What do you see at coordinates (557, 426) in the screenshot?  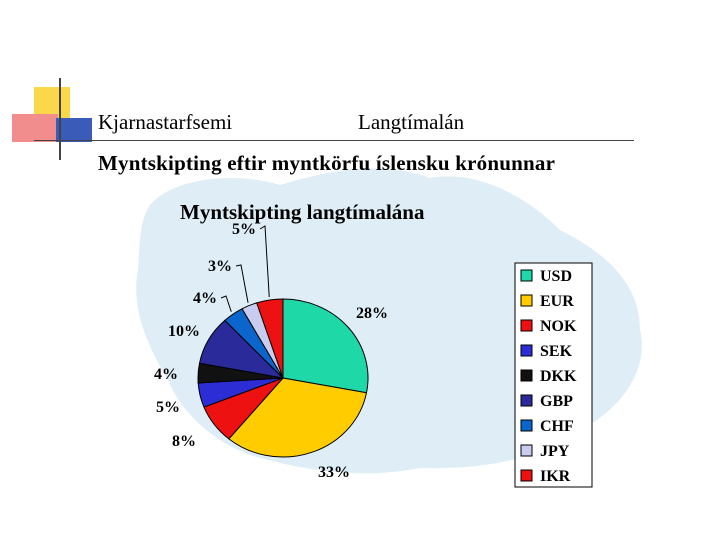 I see `legend-label-chf: CHF` at bounding box center [557, 426].